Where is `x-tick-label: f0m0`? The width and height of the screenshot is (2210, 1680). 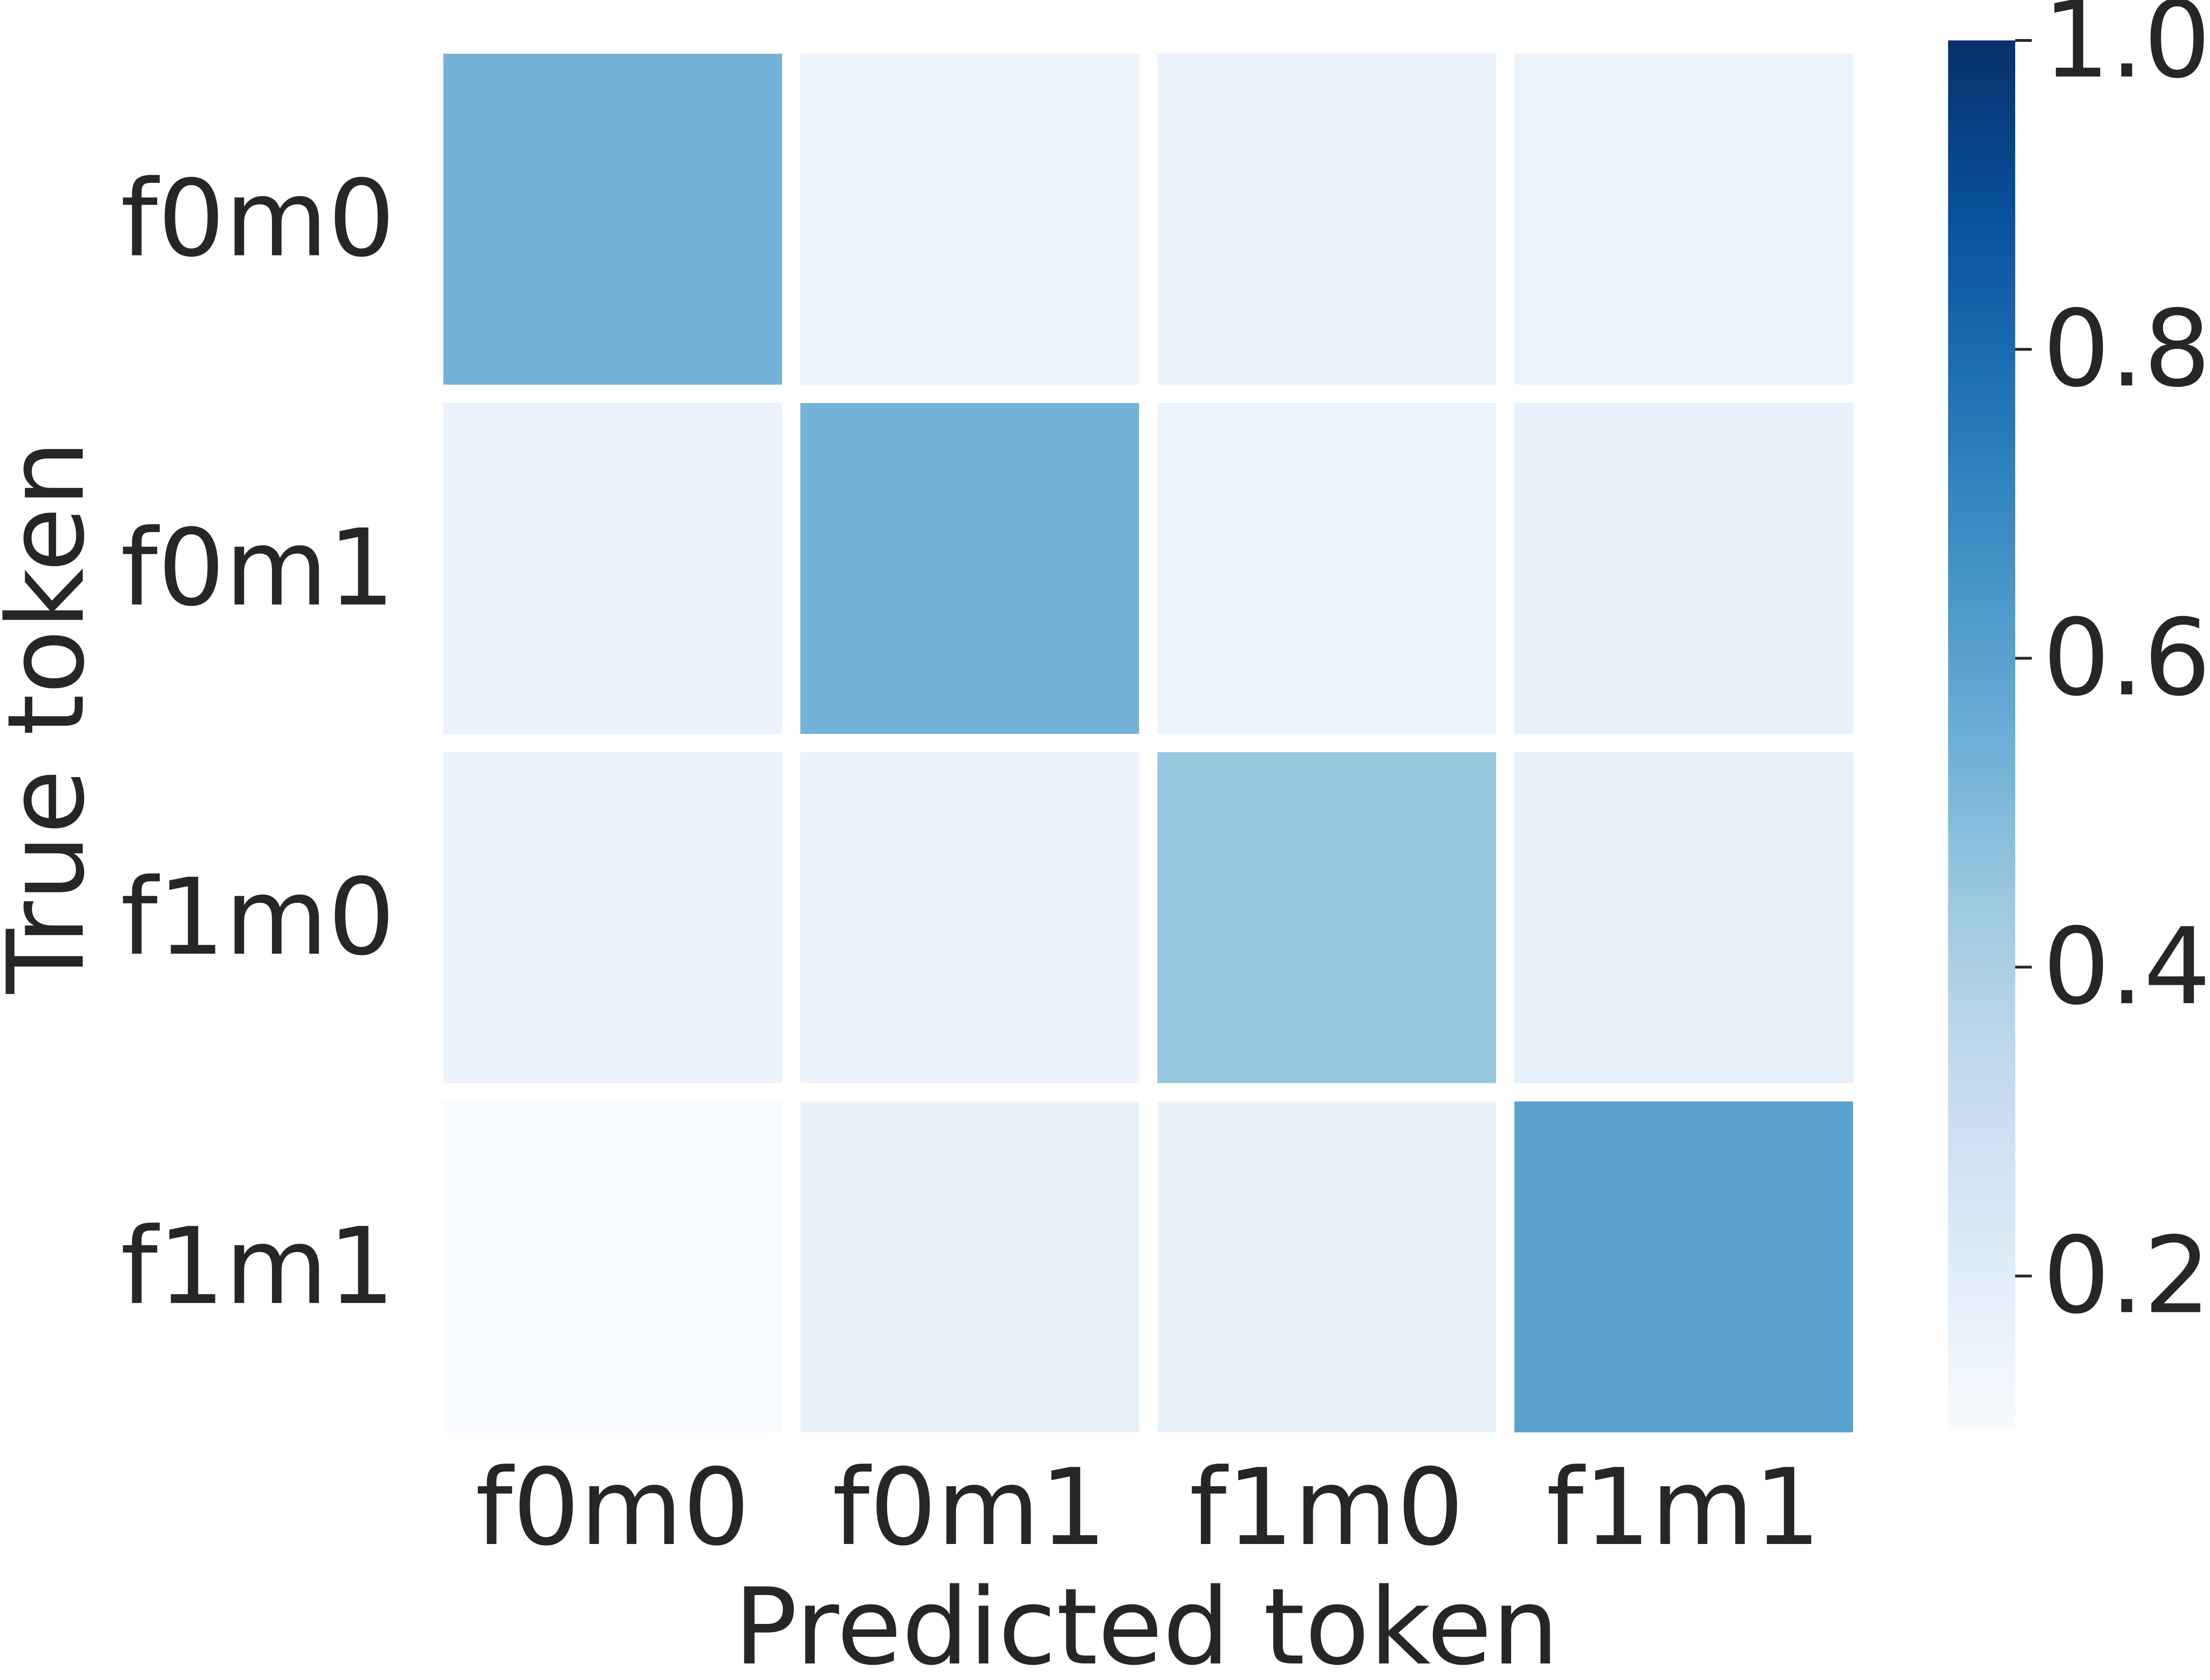
x-tick-label: f0m0 is located at coordinates (613, 1508).